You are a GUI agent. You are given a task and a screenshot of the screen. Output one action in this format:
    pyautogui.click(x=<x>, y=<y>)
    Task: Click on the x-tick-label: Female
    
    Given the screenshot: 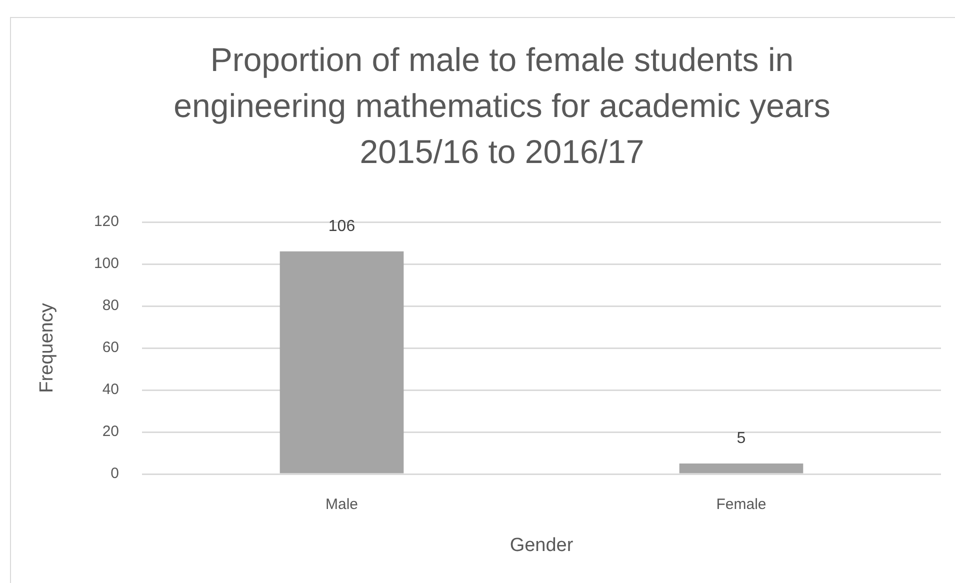 What is the action you would take?
    pyautogui.click(x=741, y=505)
    